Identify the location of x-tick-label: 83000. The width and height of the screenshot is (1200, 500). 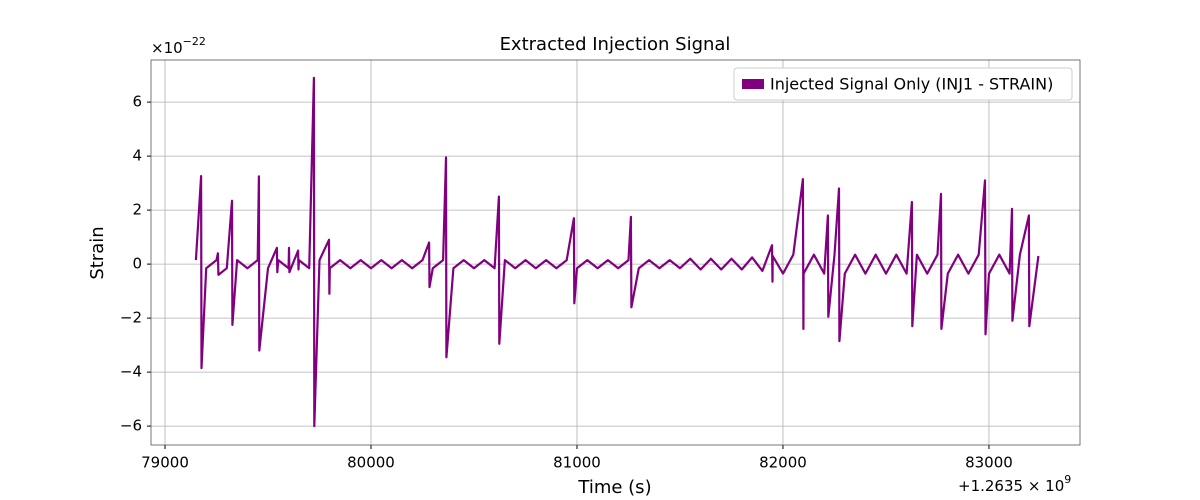
(989, 463).